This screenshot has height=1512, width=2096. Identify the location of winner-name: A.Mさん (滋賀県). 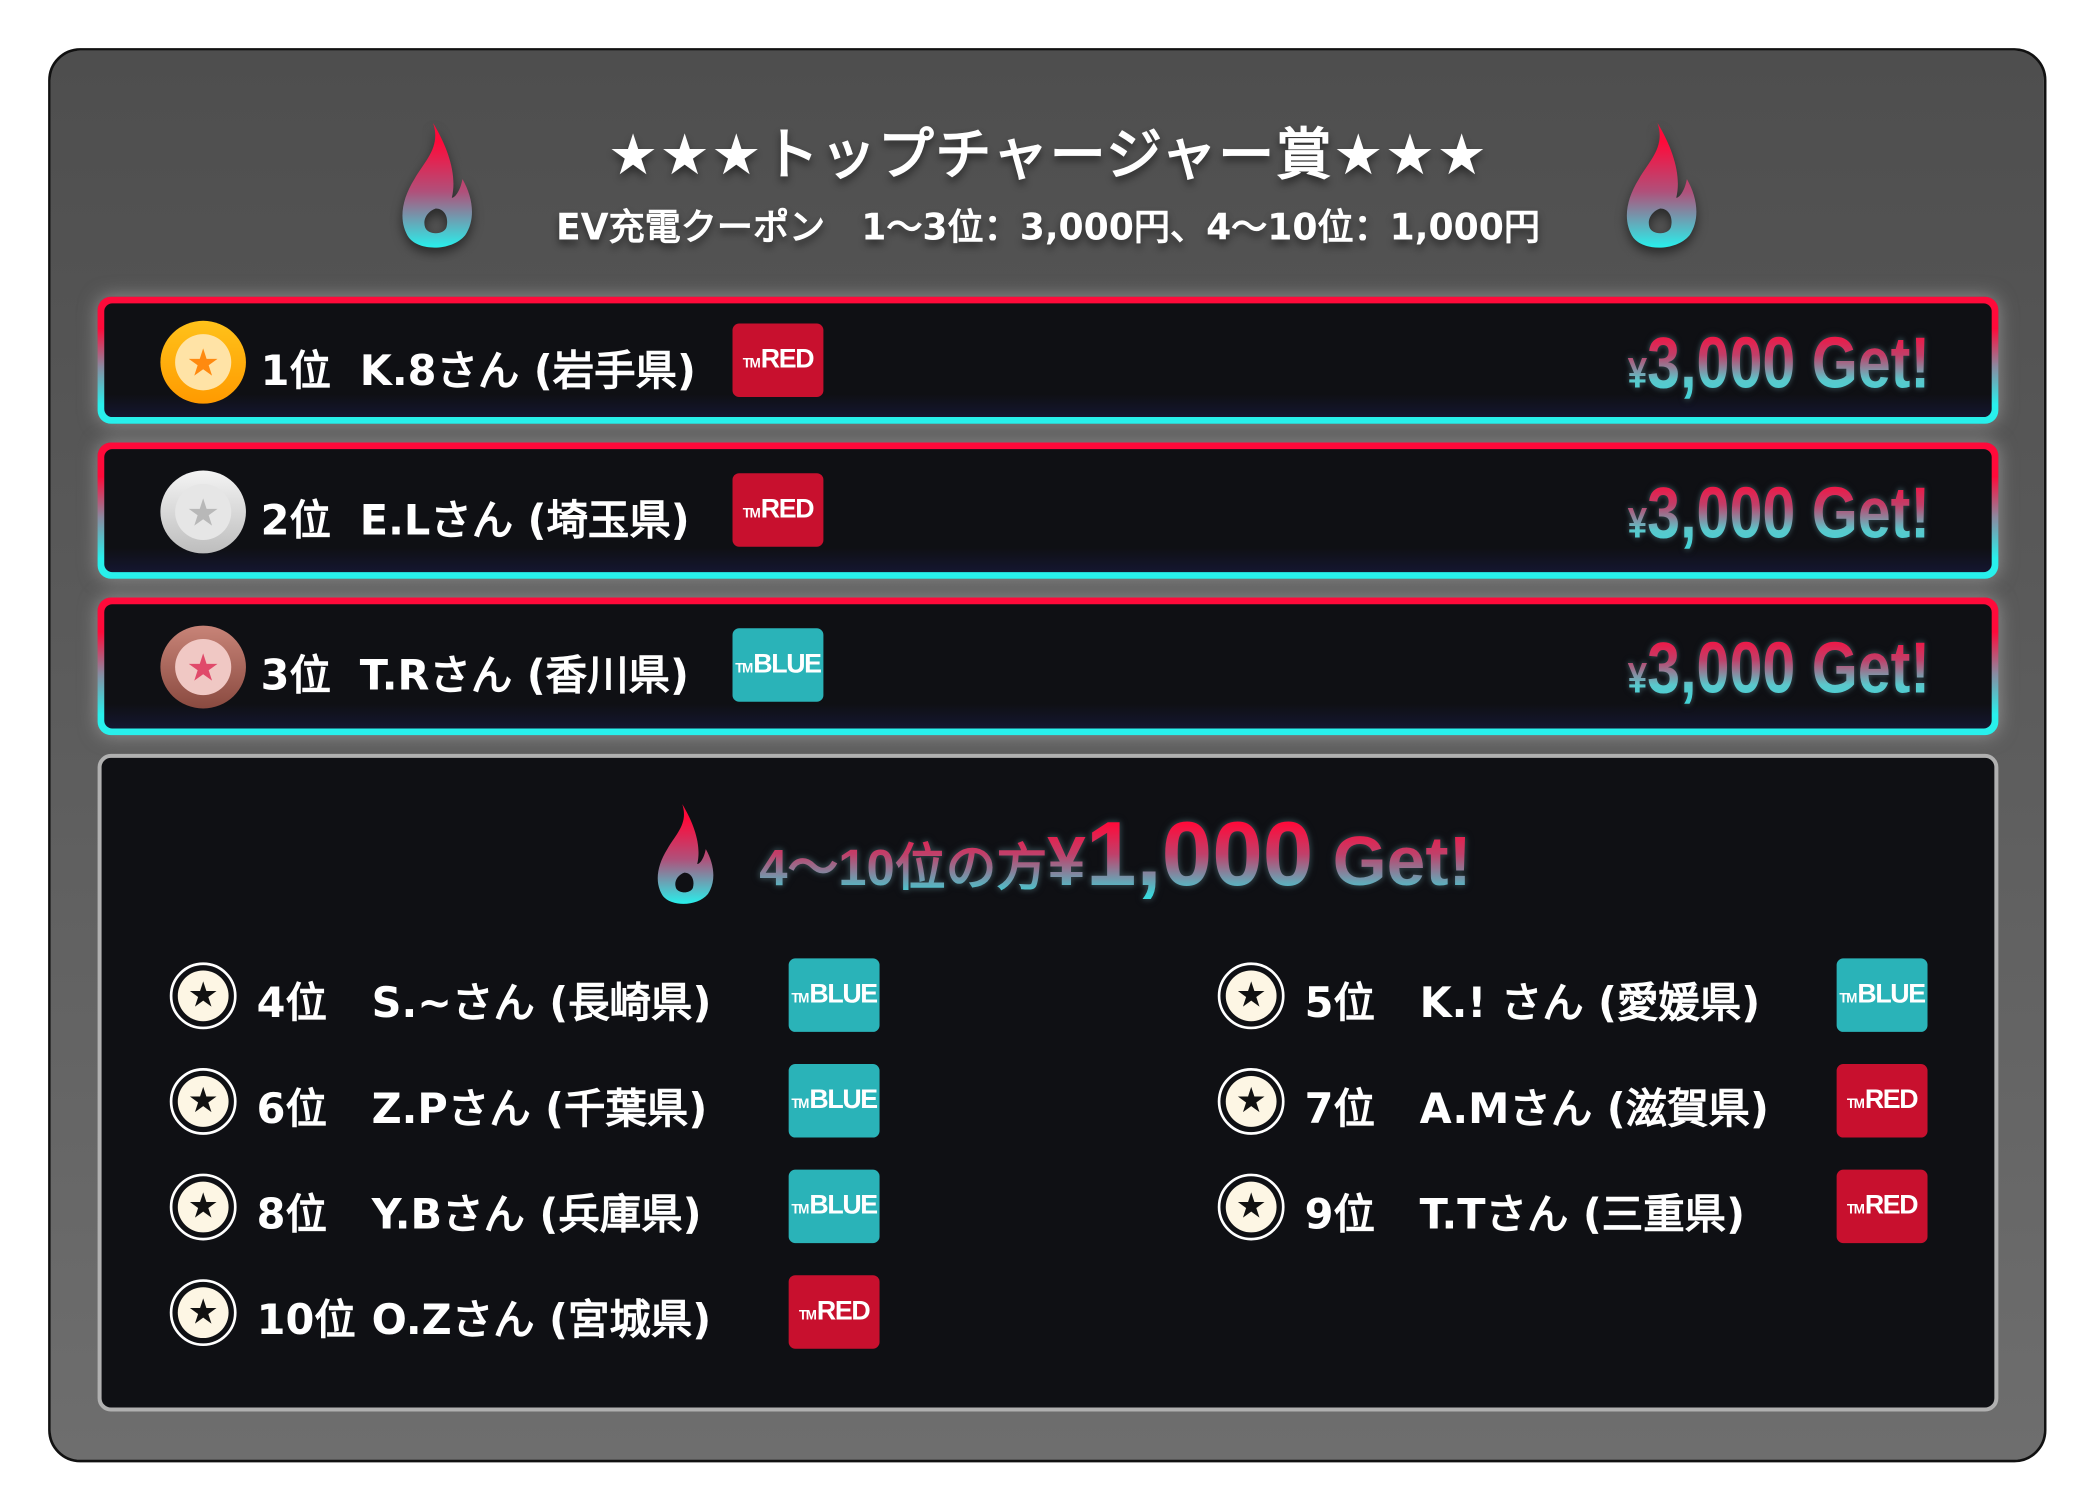
(1594, 1109).